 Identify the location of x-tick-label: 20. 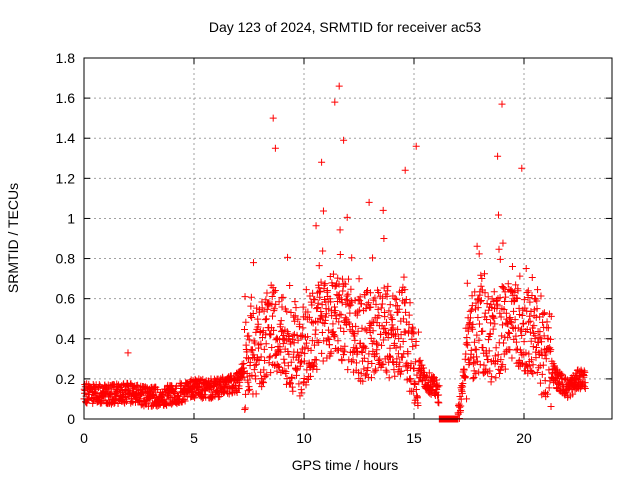
(524, 438).